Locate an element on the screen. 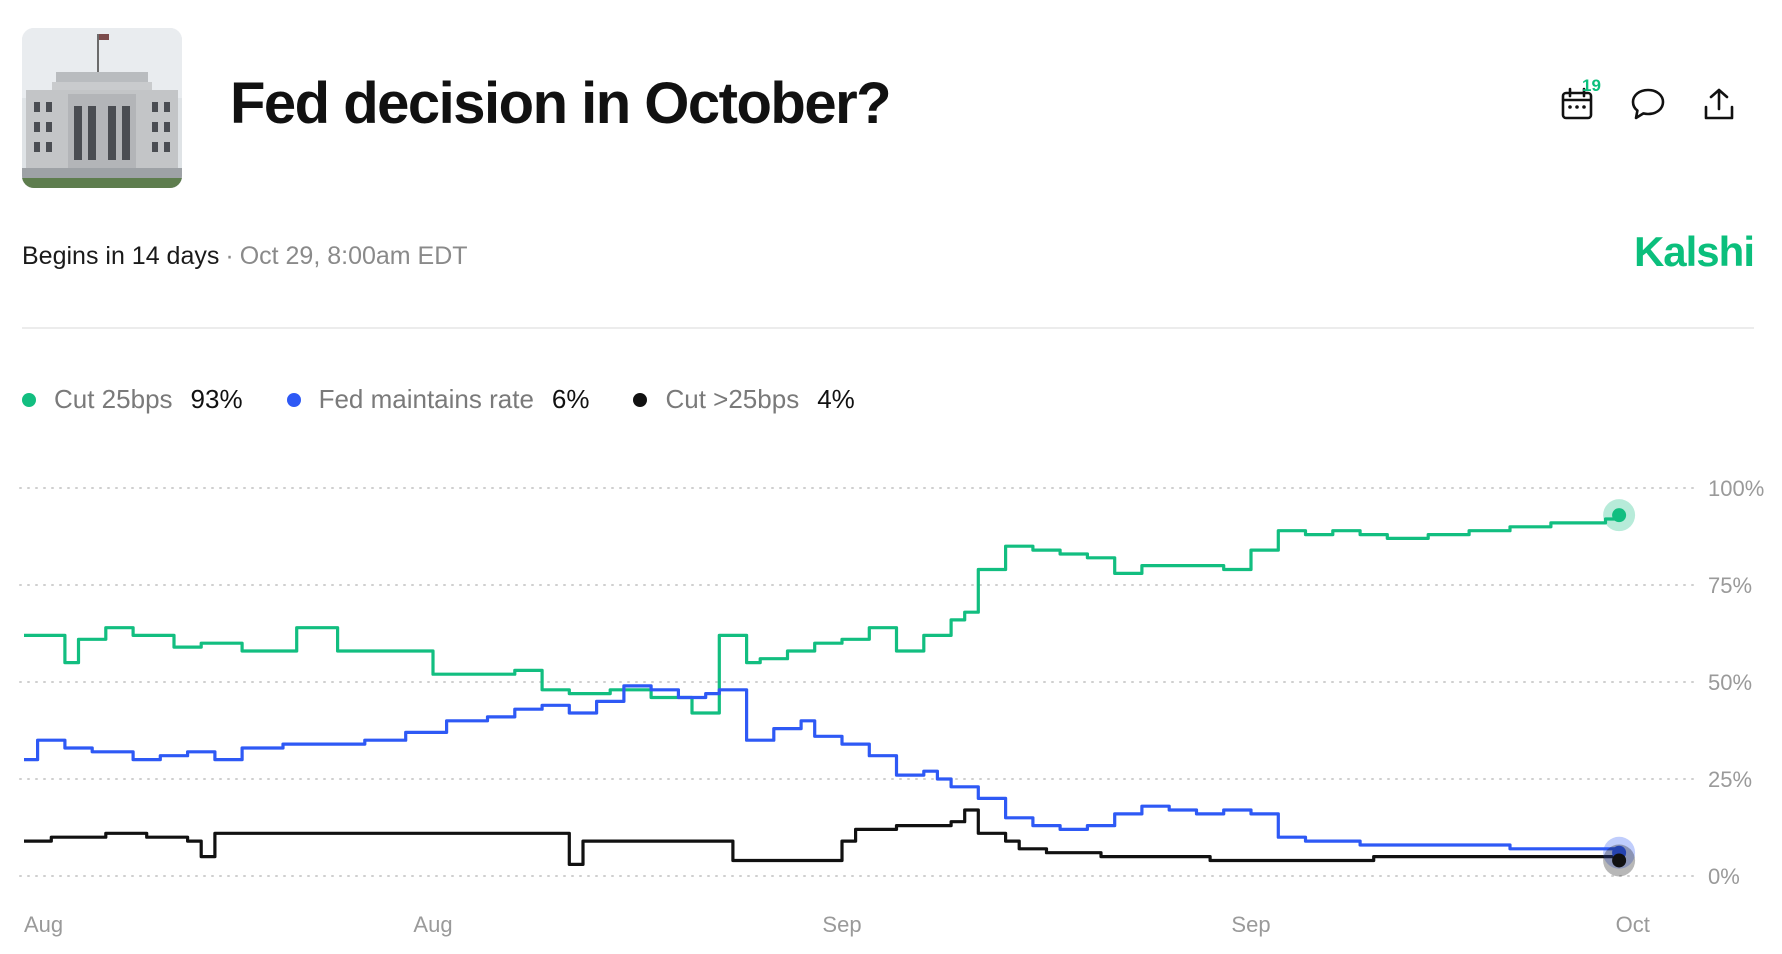  comments-button is located at coordinates (1648, 104).